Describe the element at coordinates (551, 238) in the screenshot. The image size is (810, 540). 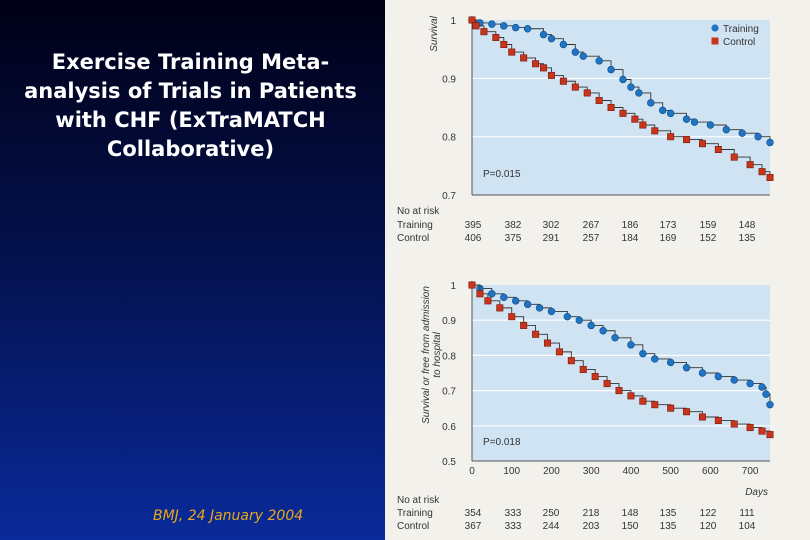
I see `at-risk-control-value: 291` at that location.